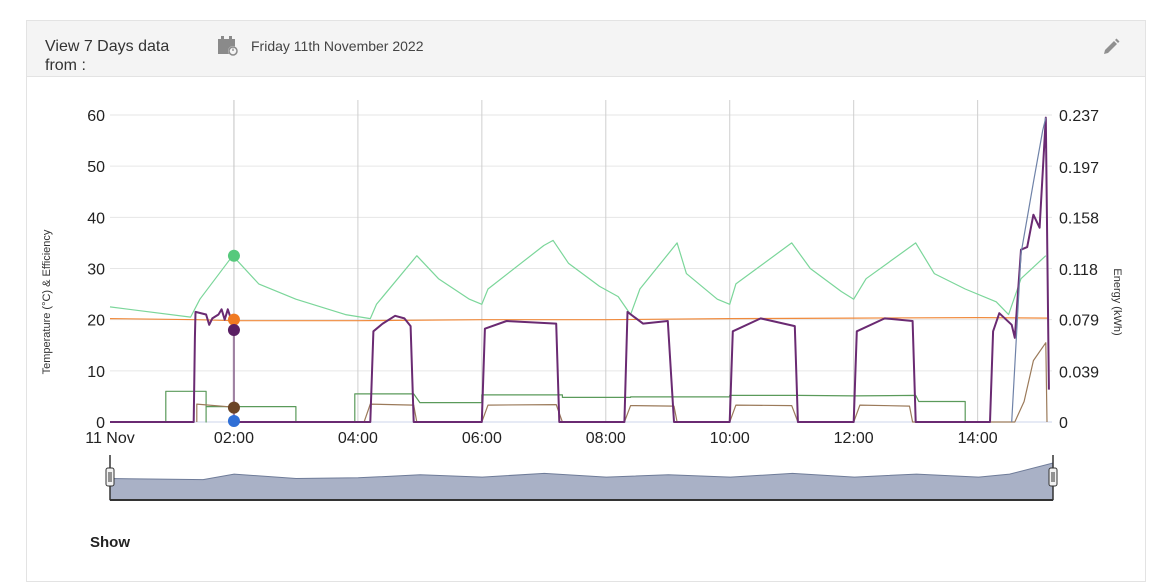 Image resolution: width=1155 pixels, height=582 pixels. What do you see at coordinates (337, 46) in the screenshot?
I see `date-picker-button: Friday 11th November 2022` at bounding box center [337, 46].